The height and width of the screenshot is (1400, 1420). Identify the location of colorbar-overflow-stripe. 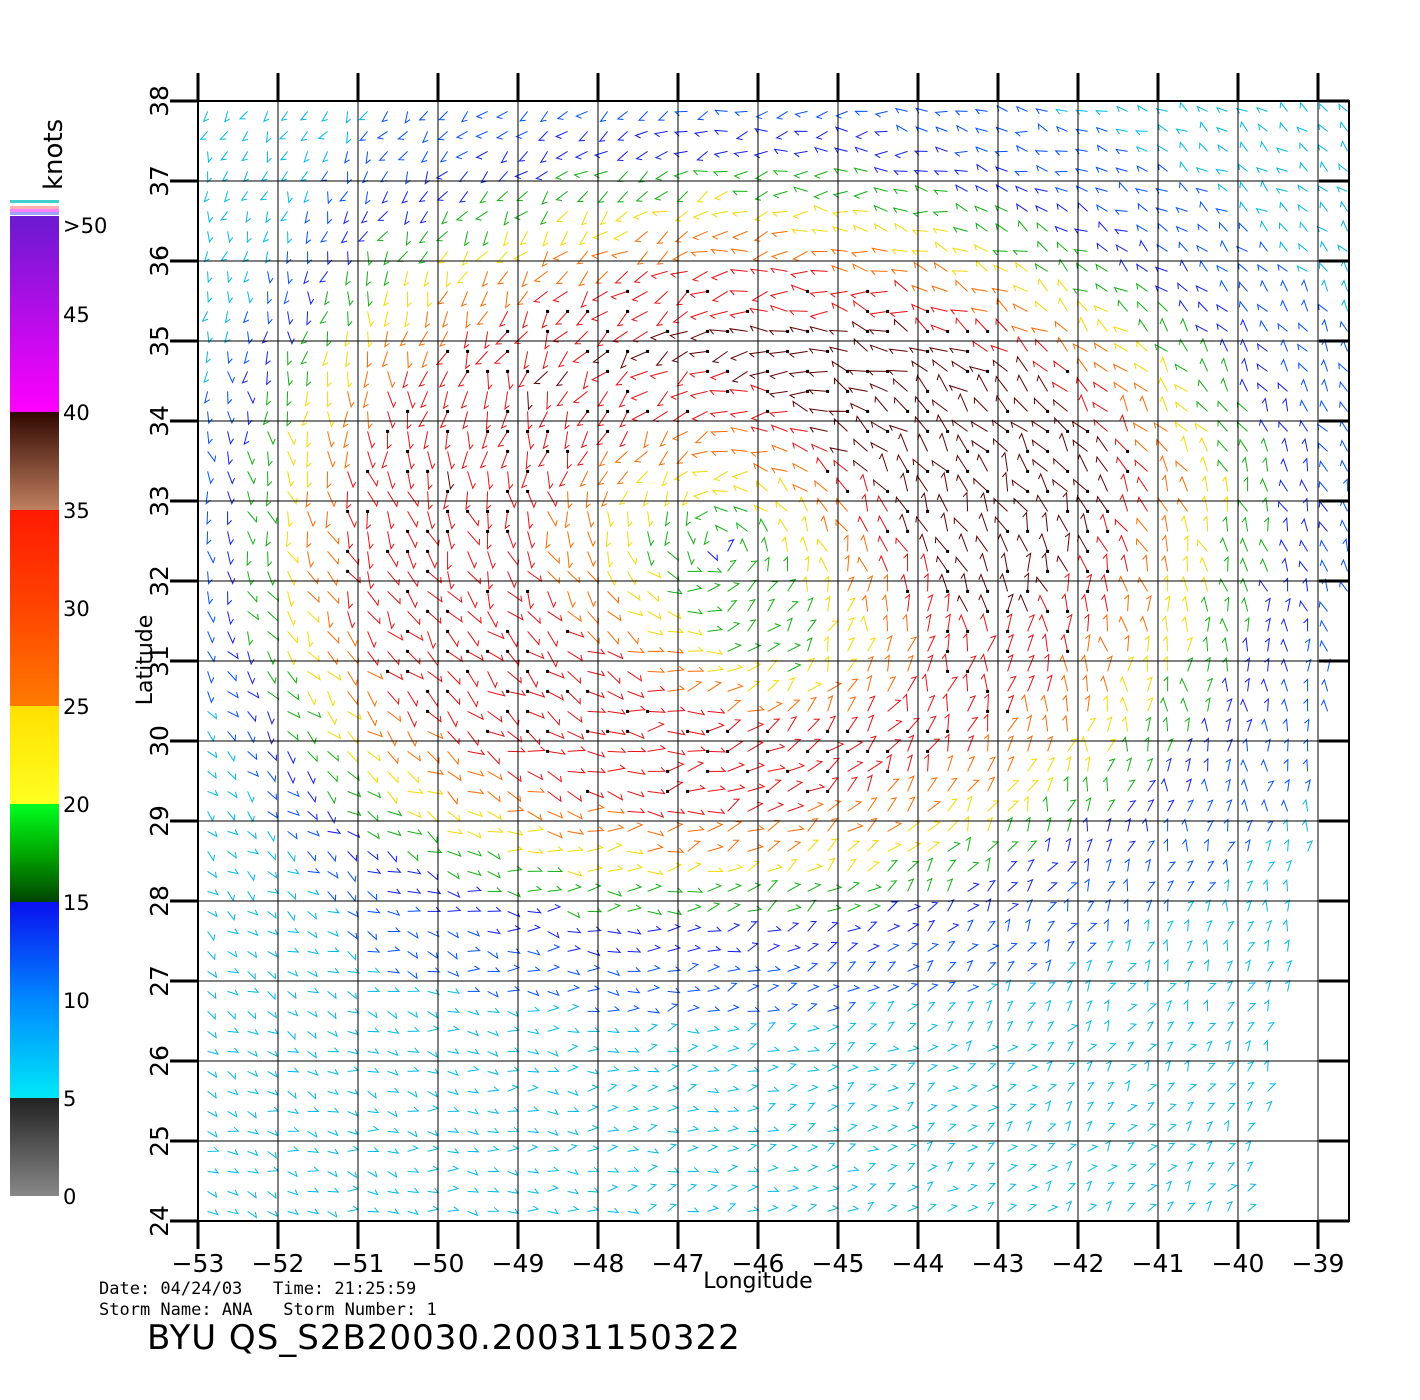
(34, 213).